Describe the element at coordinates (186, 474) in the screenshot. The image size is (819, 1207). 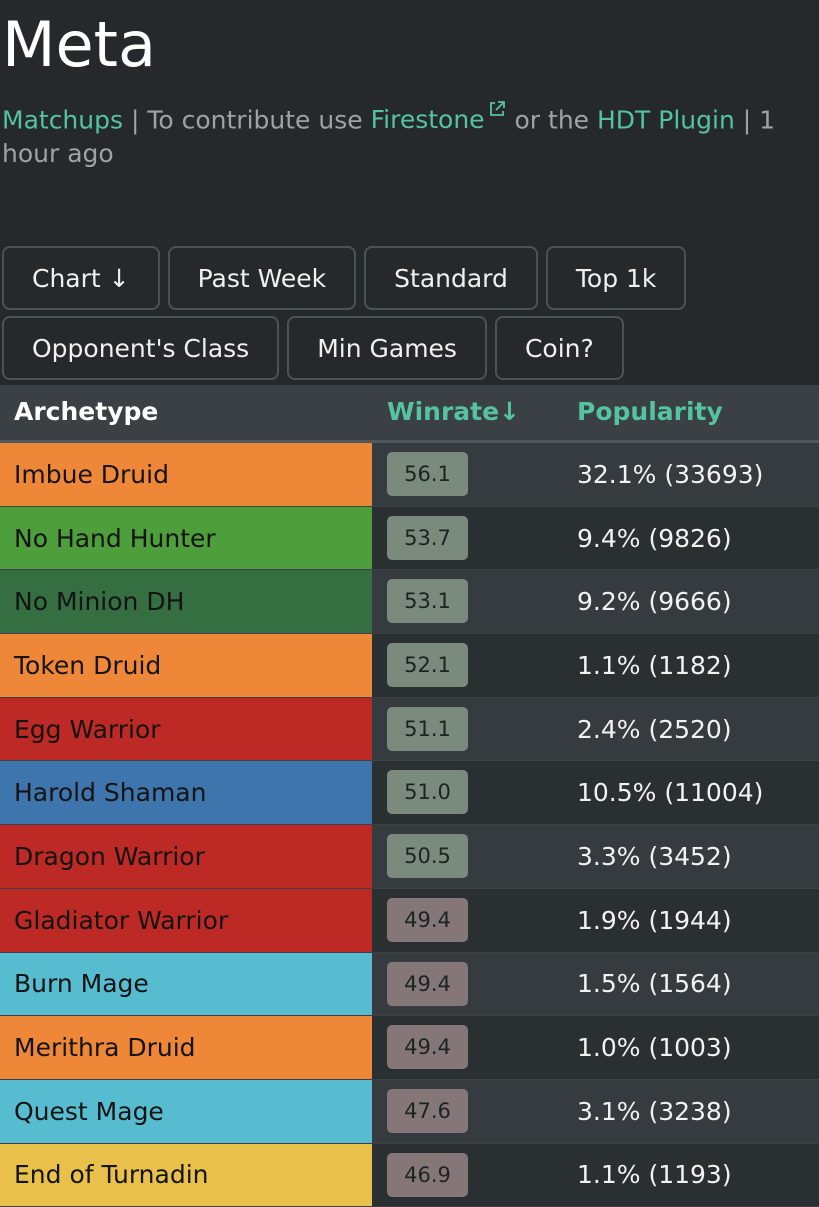
I see `archetype-cell: Imbue Druid` at that location.